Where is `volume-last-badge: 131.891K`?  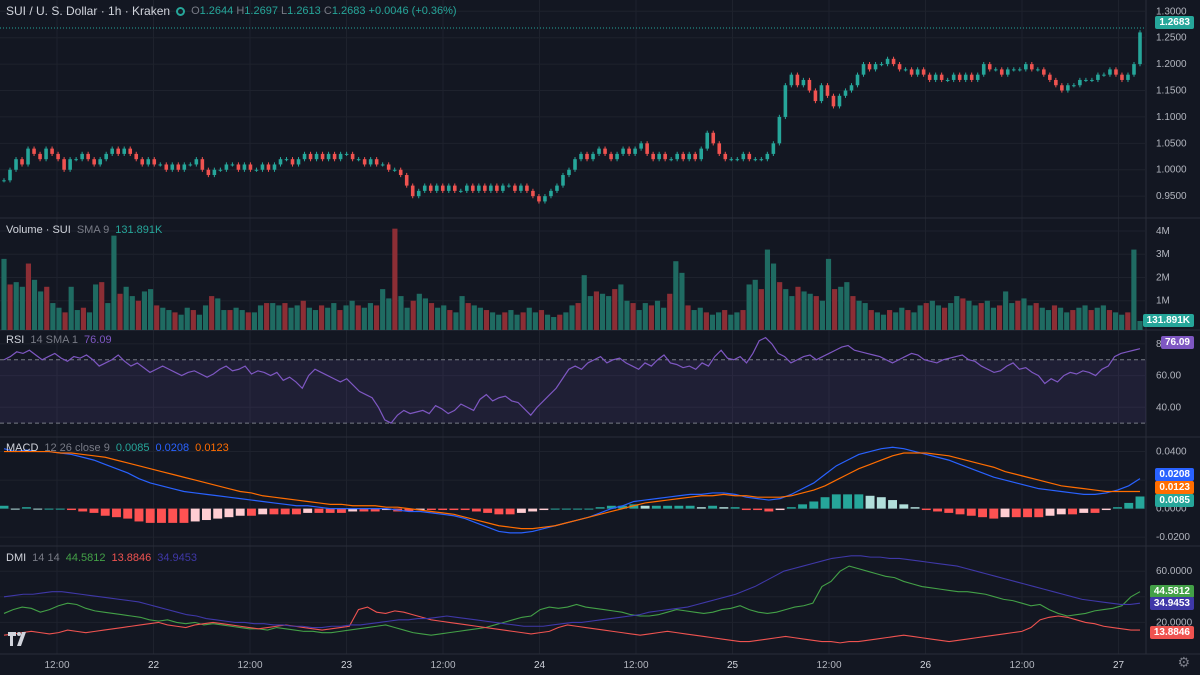
volume-last-badge: 131.891K is located at coordinates (1168, 320).